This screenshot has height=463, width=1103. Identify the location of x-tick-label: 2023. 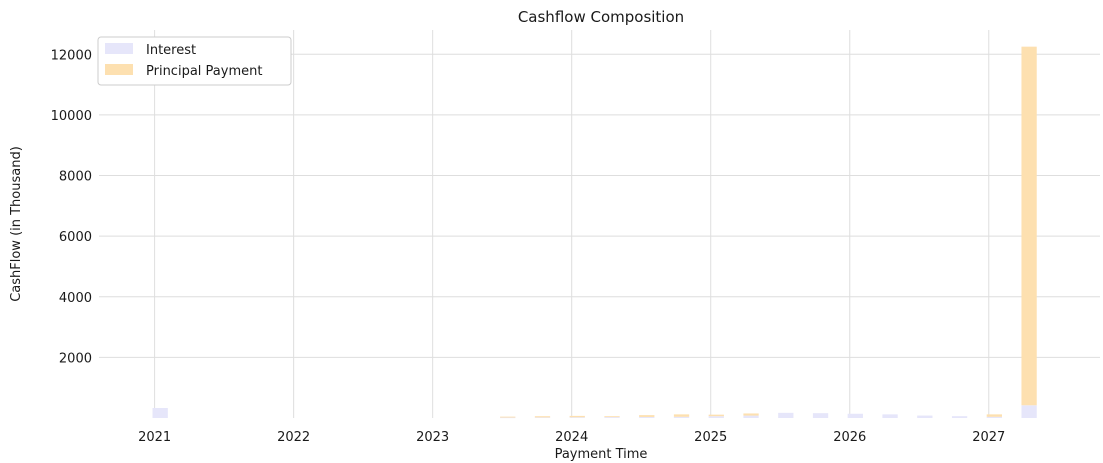
(432, 437).